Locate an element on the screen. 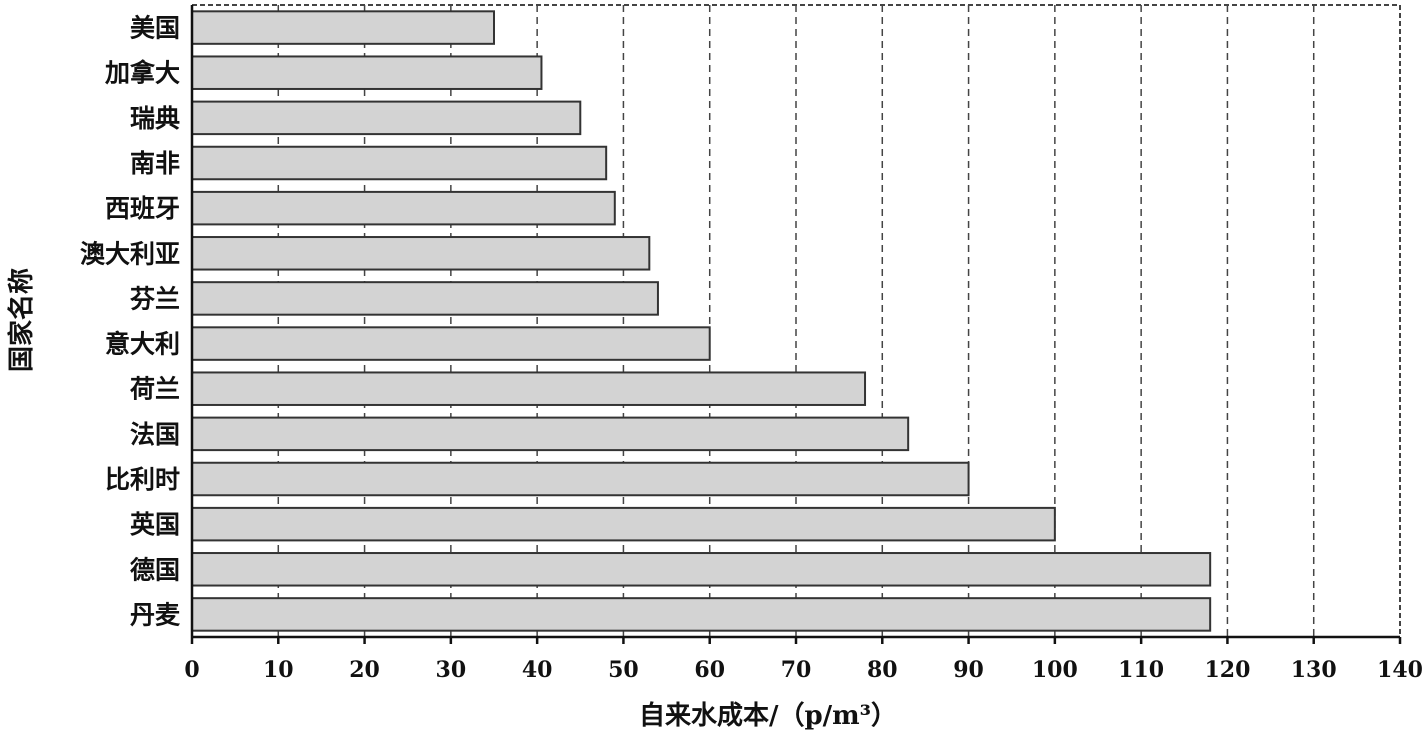 Image resolution: width=1427 pixels, height=736 pixels. category-label: 意大利 is located at coordinates (142, 344).